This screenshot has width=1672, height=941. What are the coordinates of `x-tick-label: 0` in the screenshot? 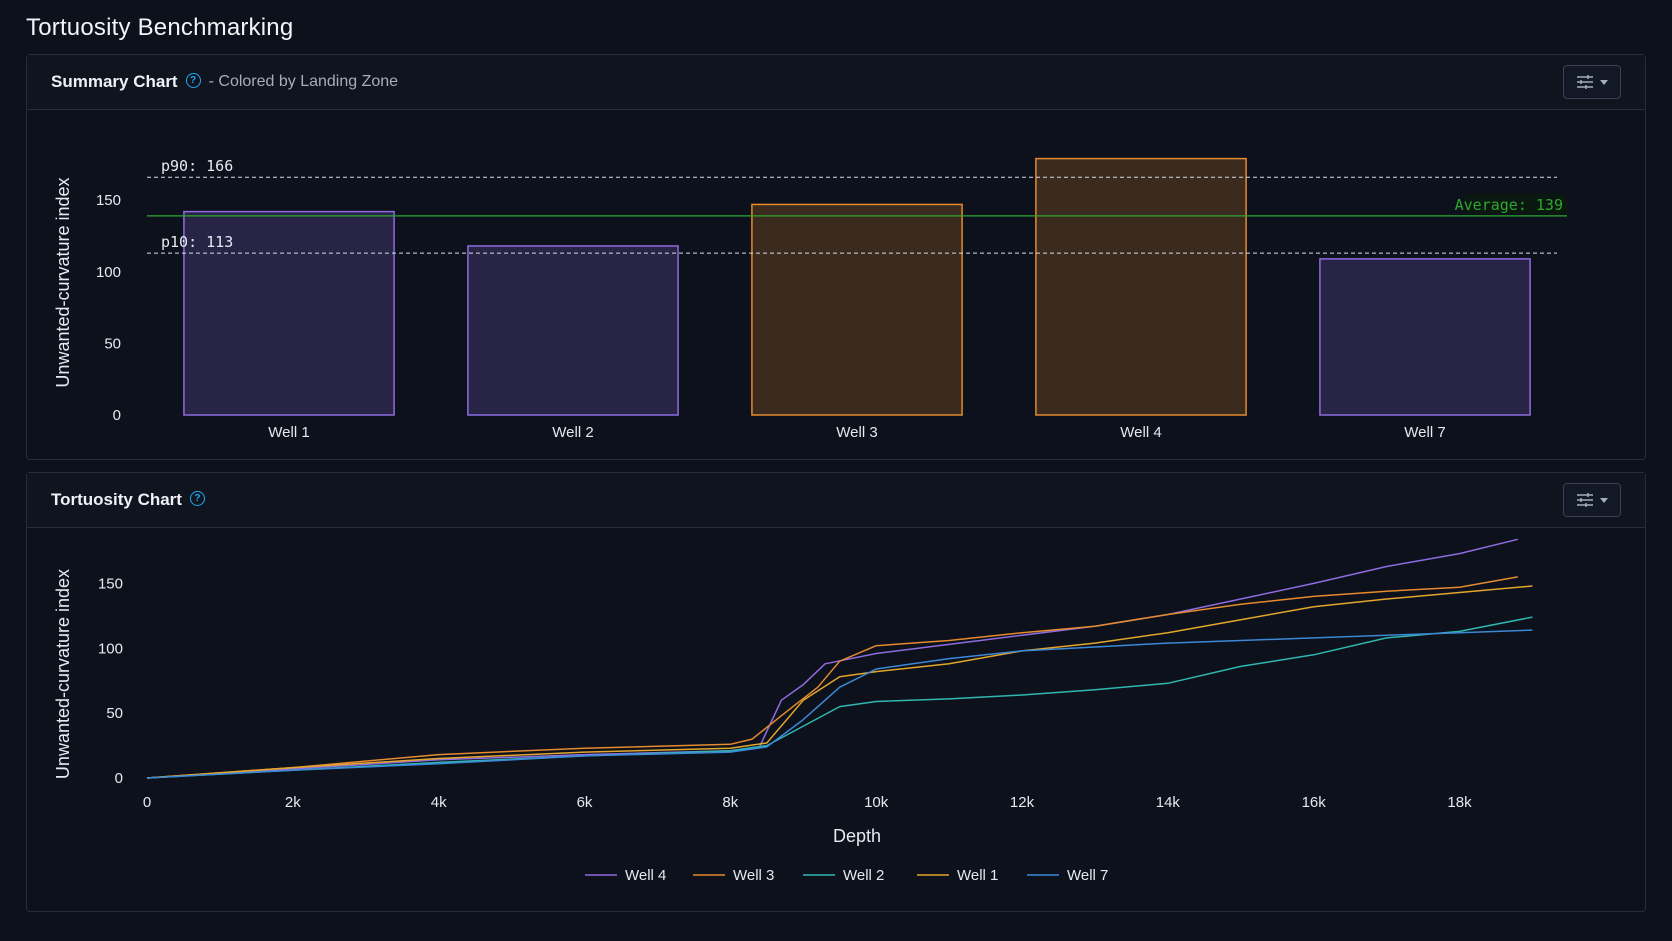 It's located at (147, 802).